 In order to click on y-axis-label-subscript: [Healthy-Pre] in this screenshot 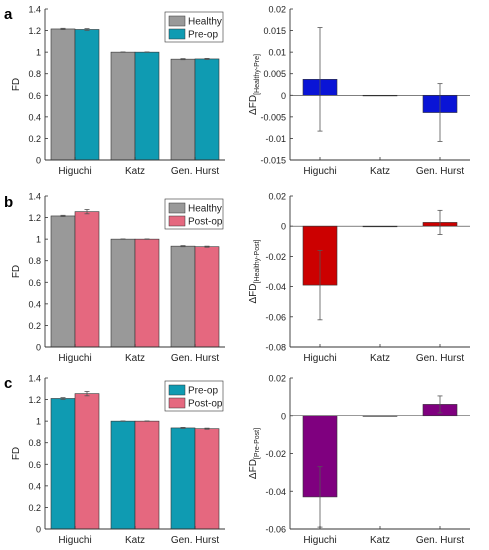, I will do `click(257, 74)`.